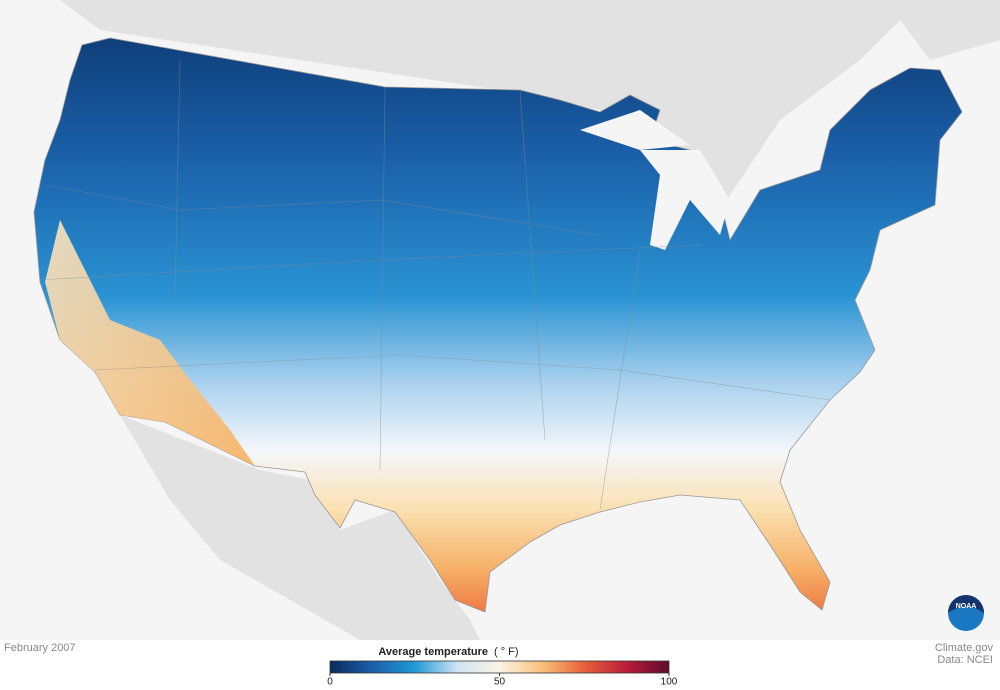 The image size is (1000, 690). I want to click on colorbar, so click(499, 667).